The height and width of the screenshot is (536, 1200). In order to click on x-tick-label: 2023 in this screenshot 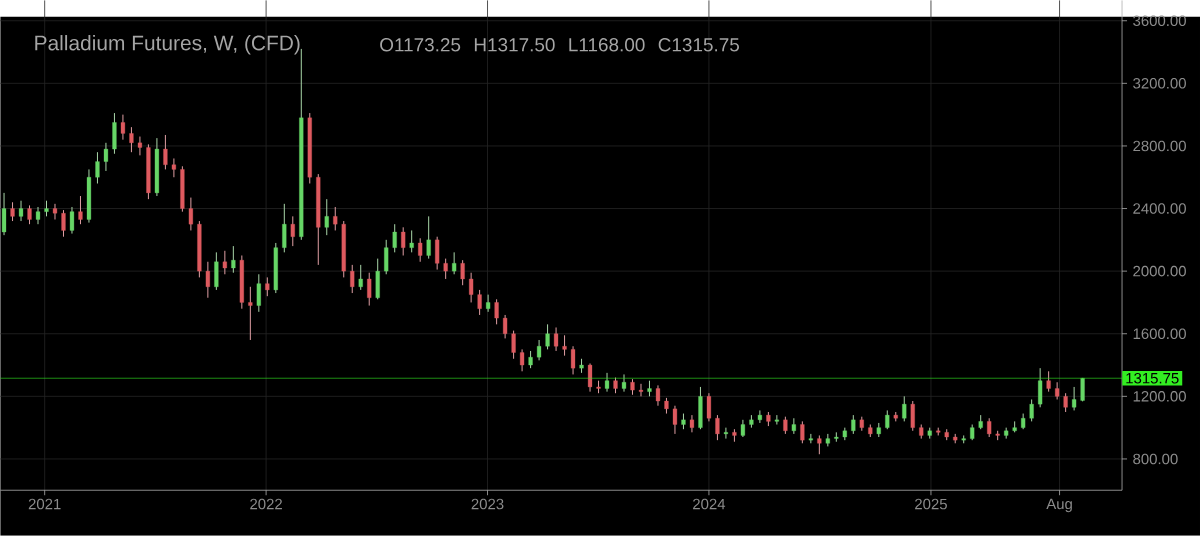, I will do `click(487, 504)`.